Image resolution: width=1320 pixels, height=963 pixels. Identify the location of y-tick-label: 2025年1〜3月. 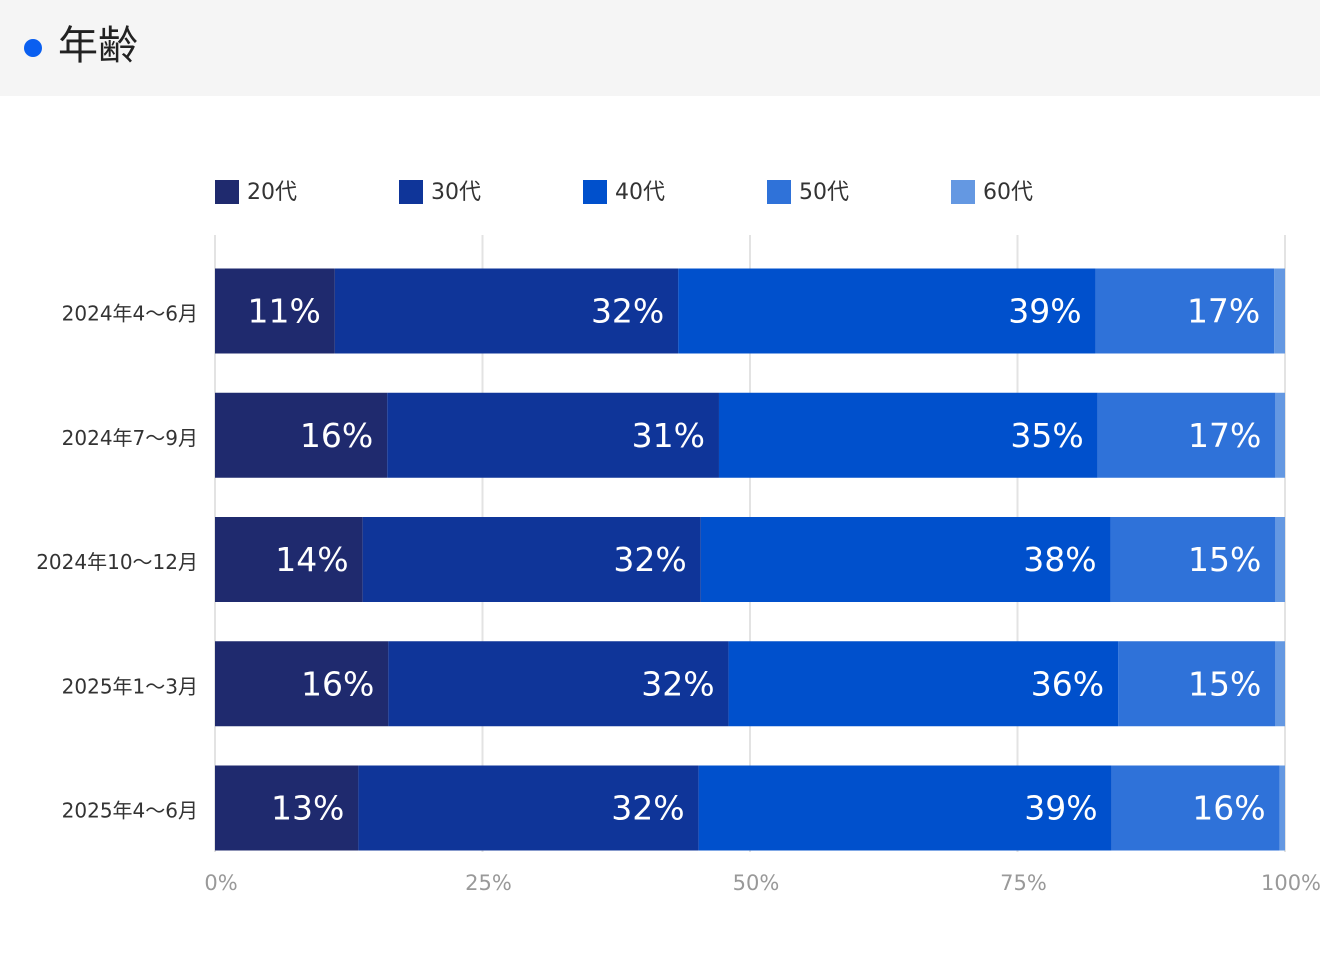
(130, 686).